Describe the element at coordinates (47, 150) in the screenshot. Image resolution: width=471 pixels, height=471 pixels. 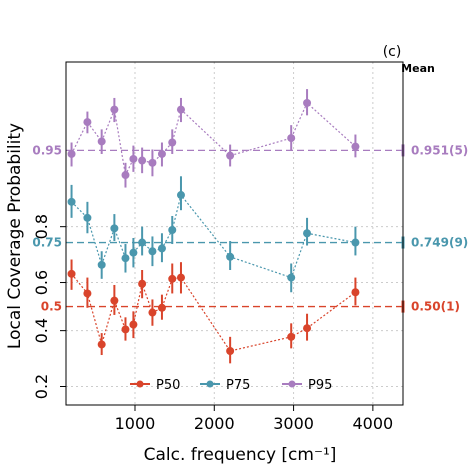
I see `reference-label-p95: 0.95` at that location.